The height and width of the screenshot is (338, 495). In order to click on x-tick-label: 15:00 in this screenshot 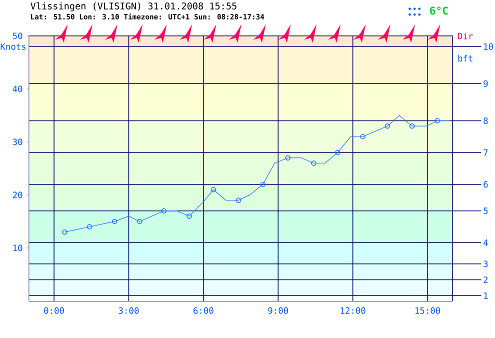, I will do `click(427, 310)`.